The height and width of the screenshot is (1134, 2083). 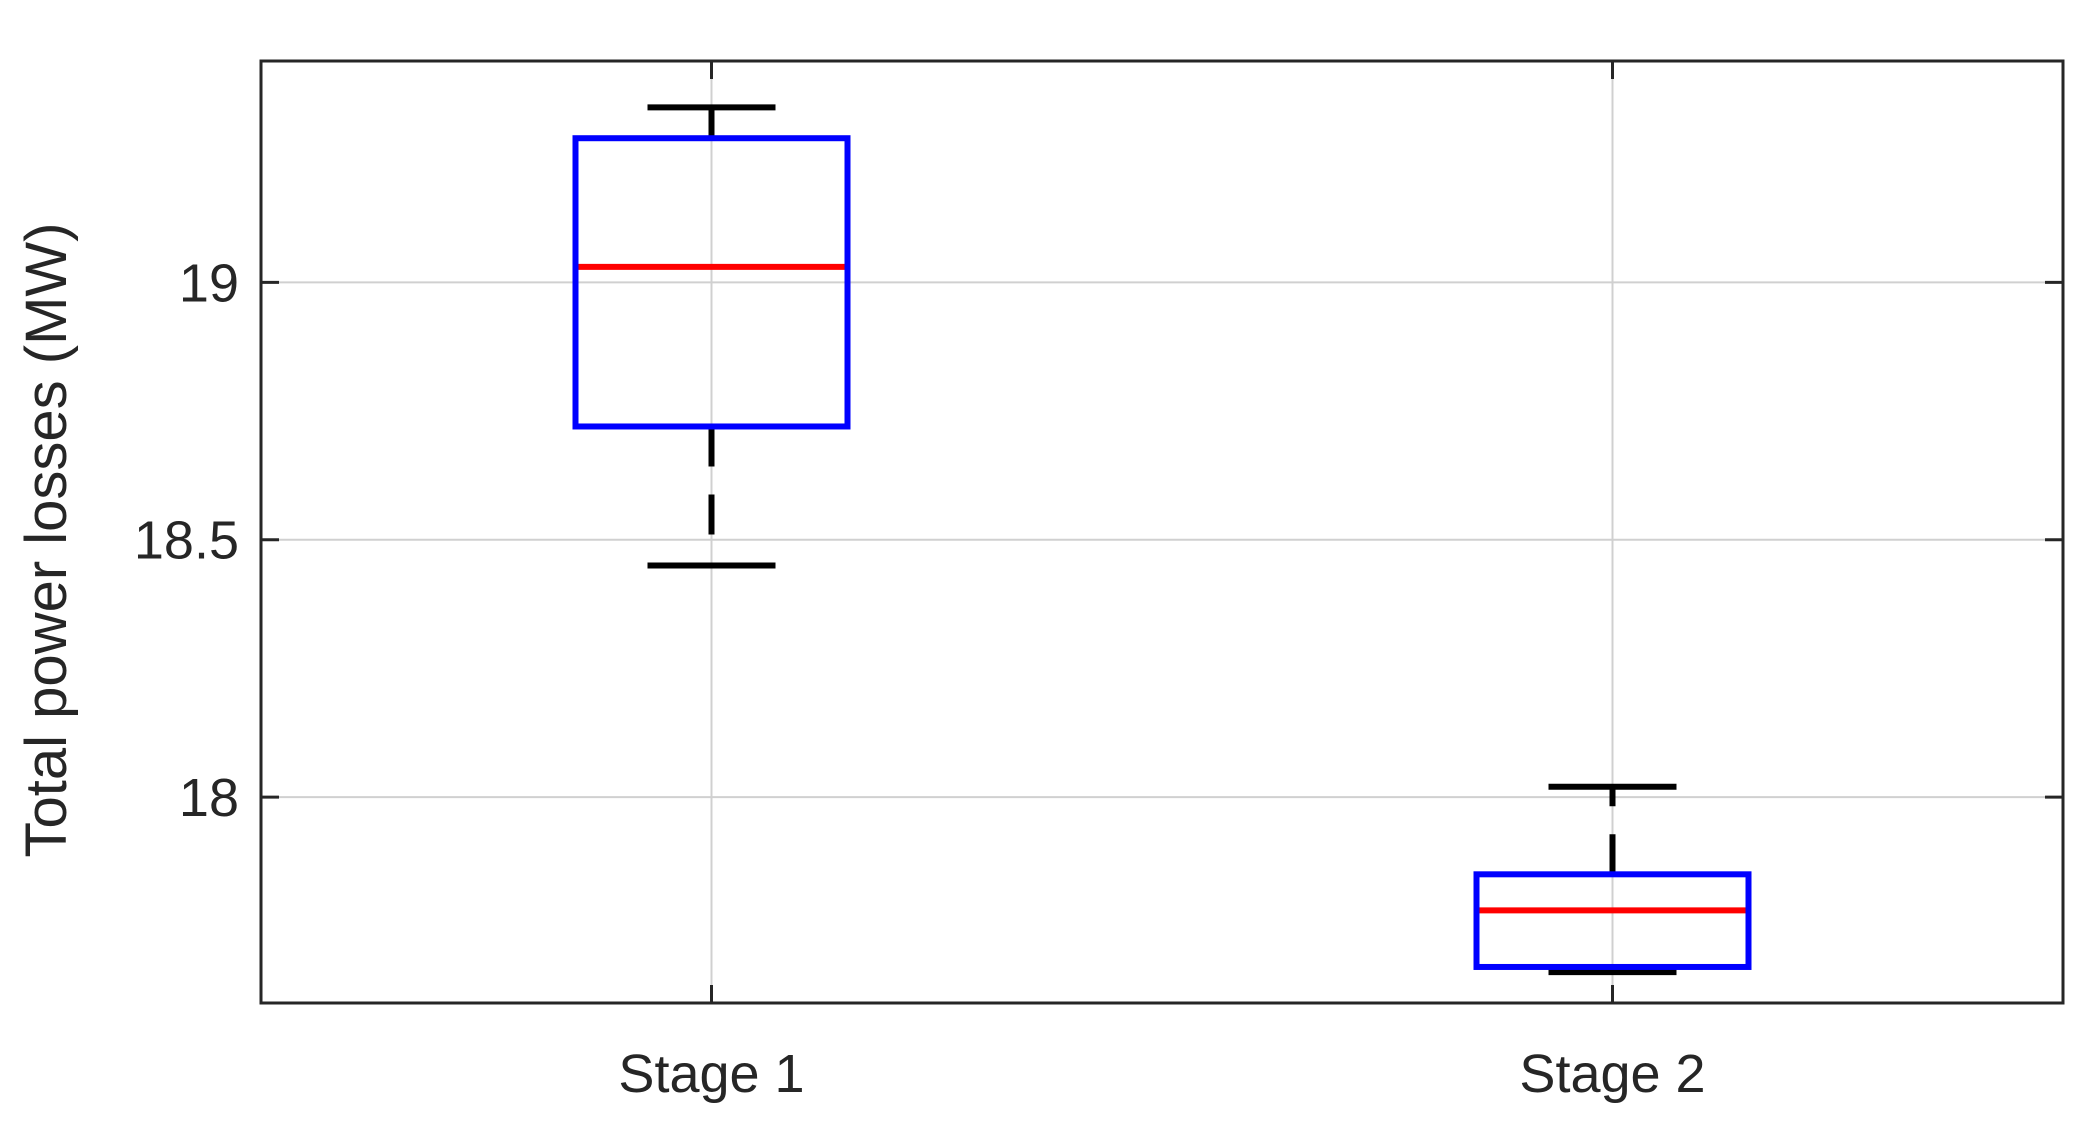 I want to click on y-tick-label: 18.5, so click(x=186, y=541).